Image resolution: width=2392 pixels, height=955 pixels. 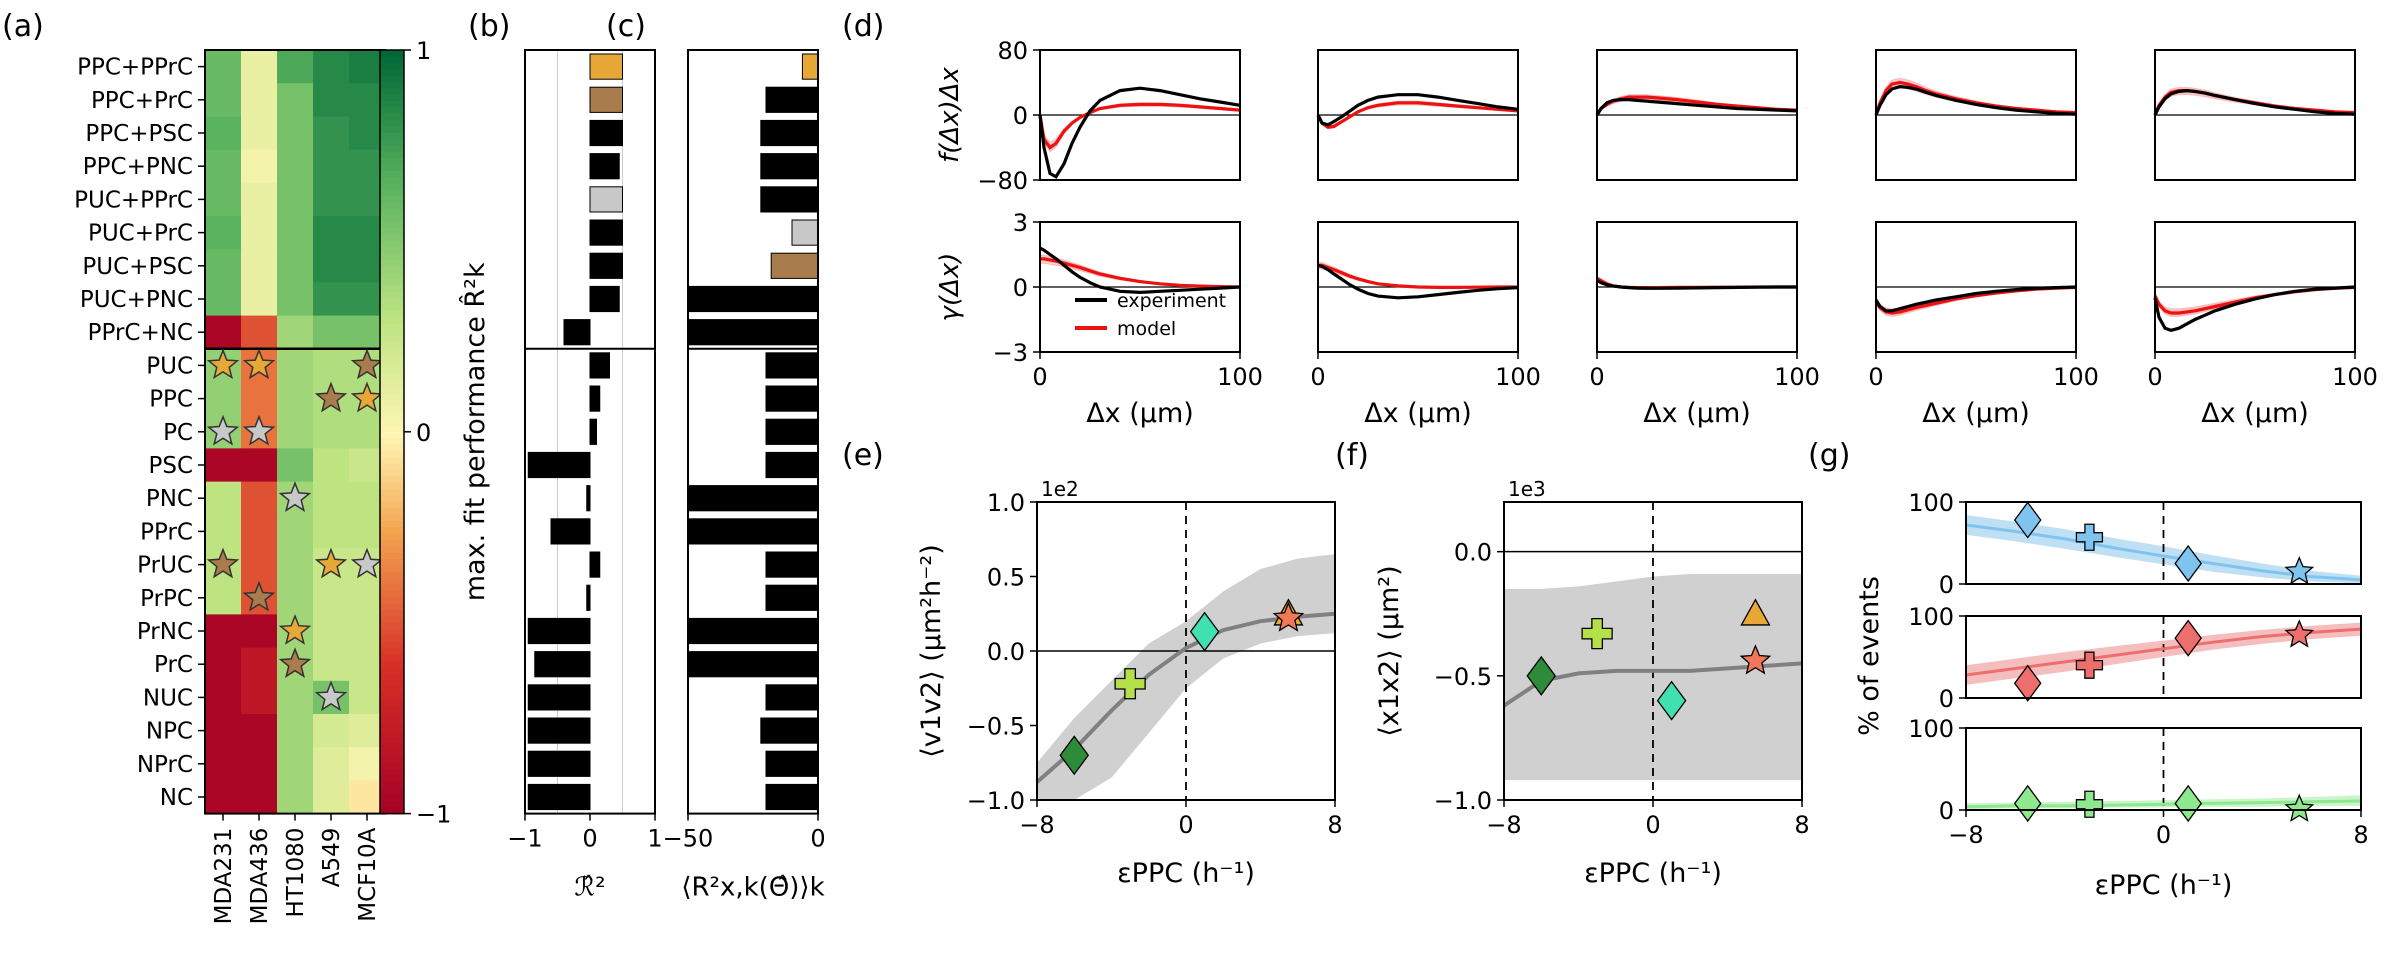 I want to click on x-axis-label: εPPC (h⁻¹), so click(x=2164, y=885).